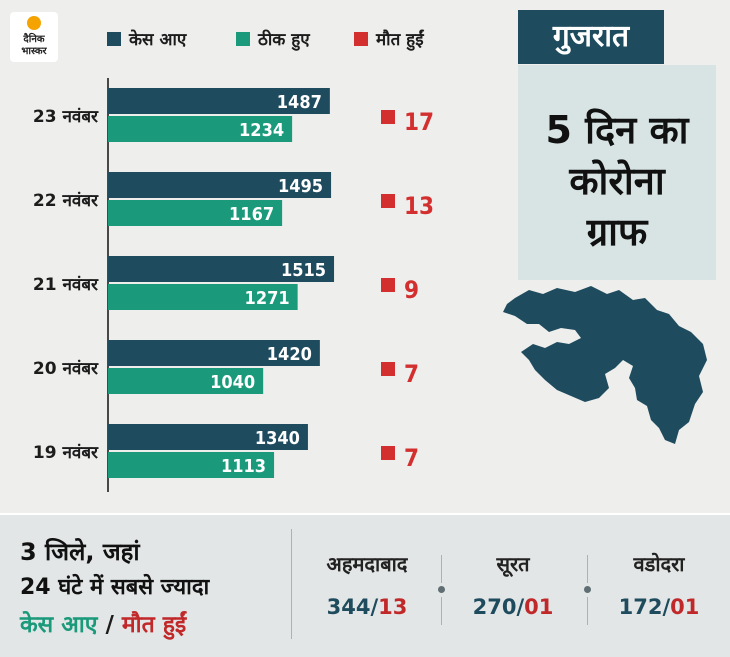  I want to click on legend-item-cases: केस आए, so click(146, 38).